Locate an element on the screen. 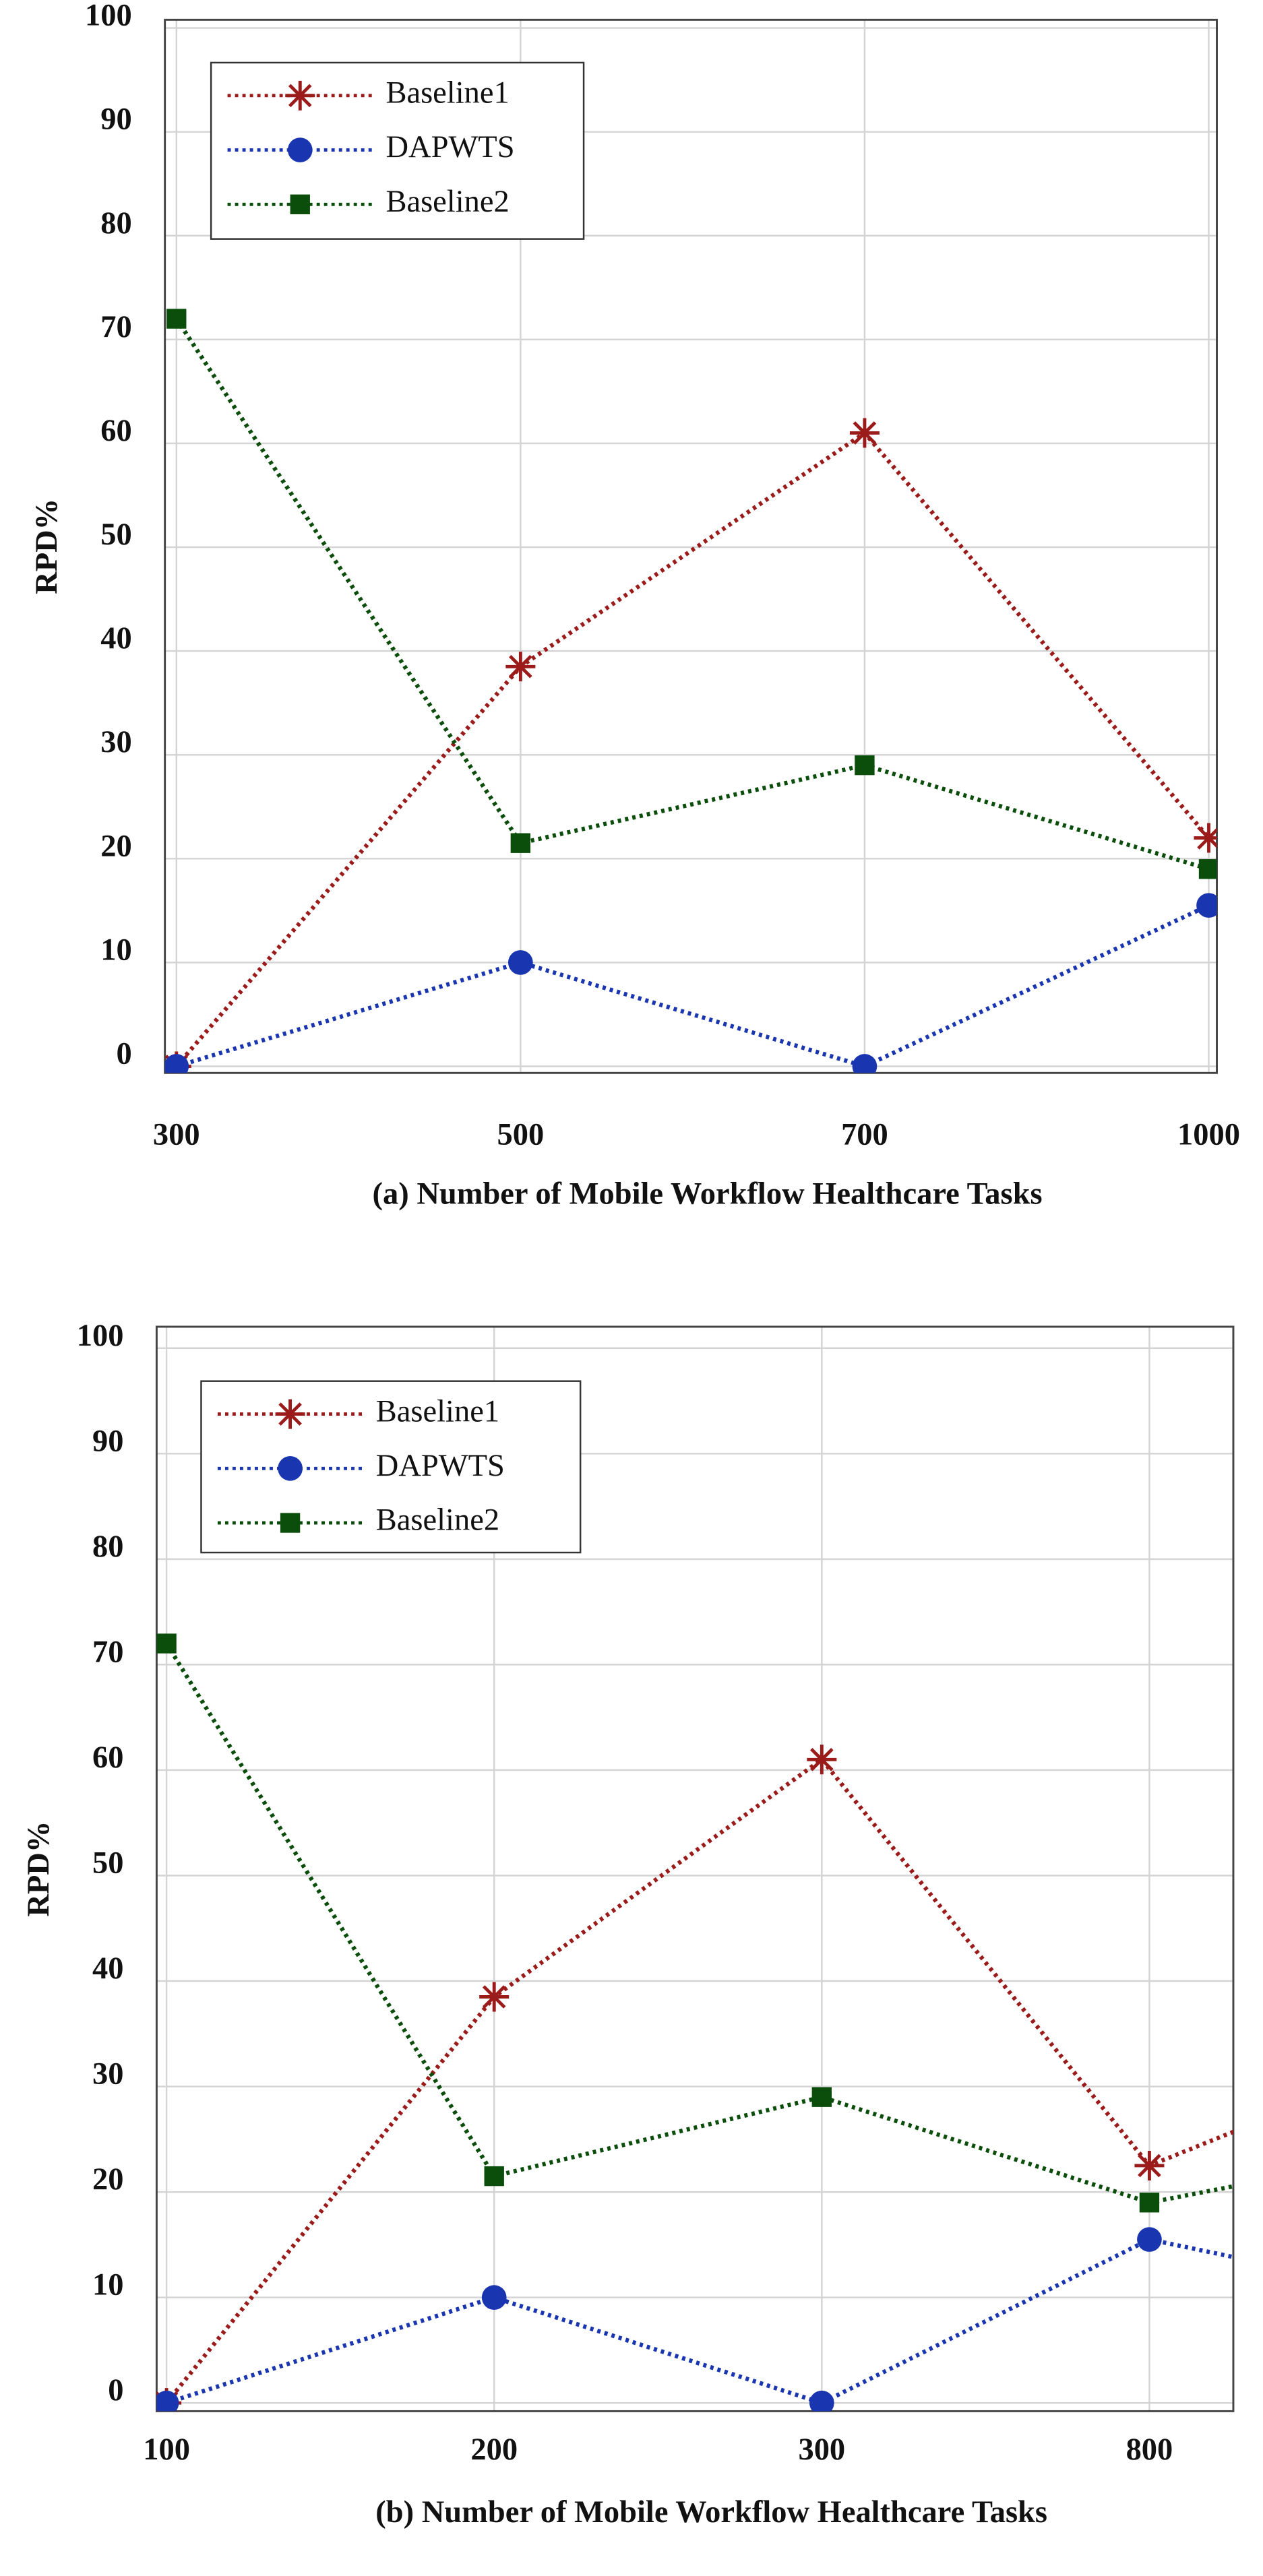 Image resolution: width=1263 pixels, height=2576 pixels. x-tick-label: 500 is located at coordinates (520, 1134).